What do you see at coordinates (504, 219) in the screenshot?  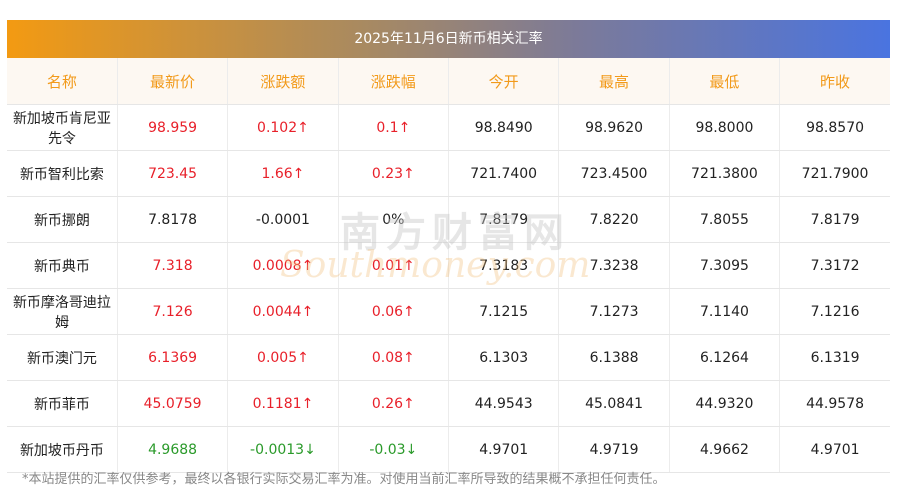 I see `cell-open: 7.8179` at bounding box center [504, 219].